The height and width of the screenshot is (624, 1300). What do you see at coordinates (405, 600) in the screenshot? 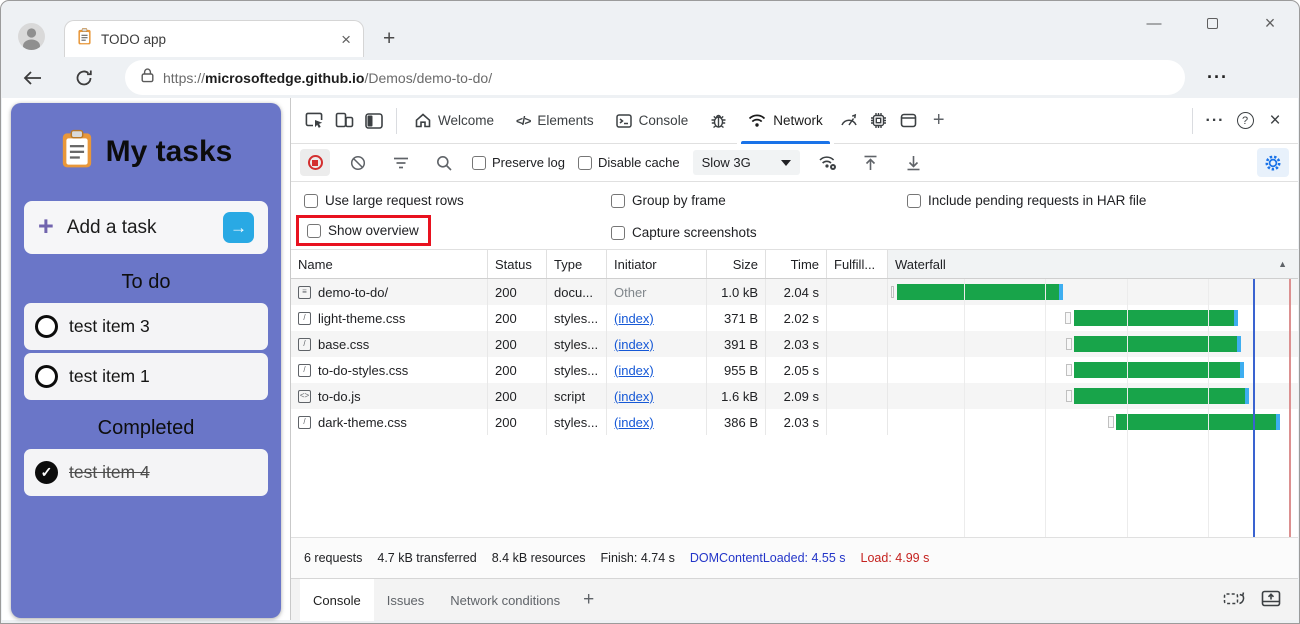
I see `drawer-tab-issues: Issues` at bounding box center [405, 600].